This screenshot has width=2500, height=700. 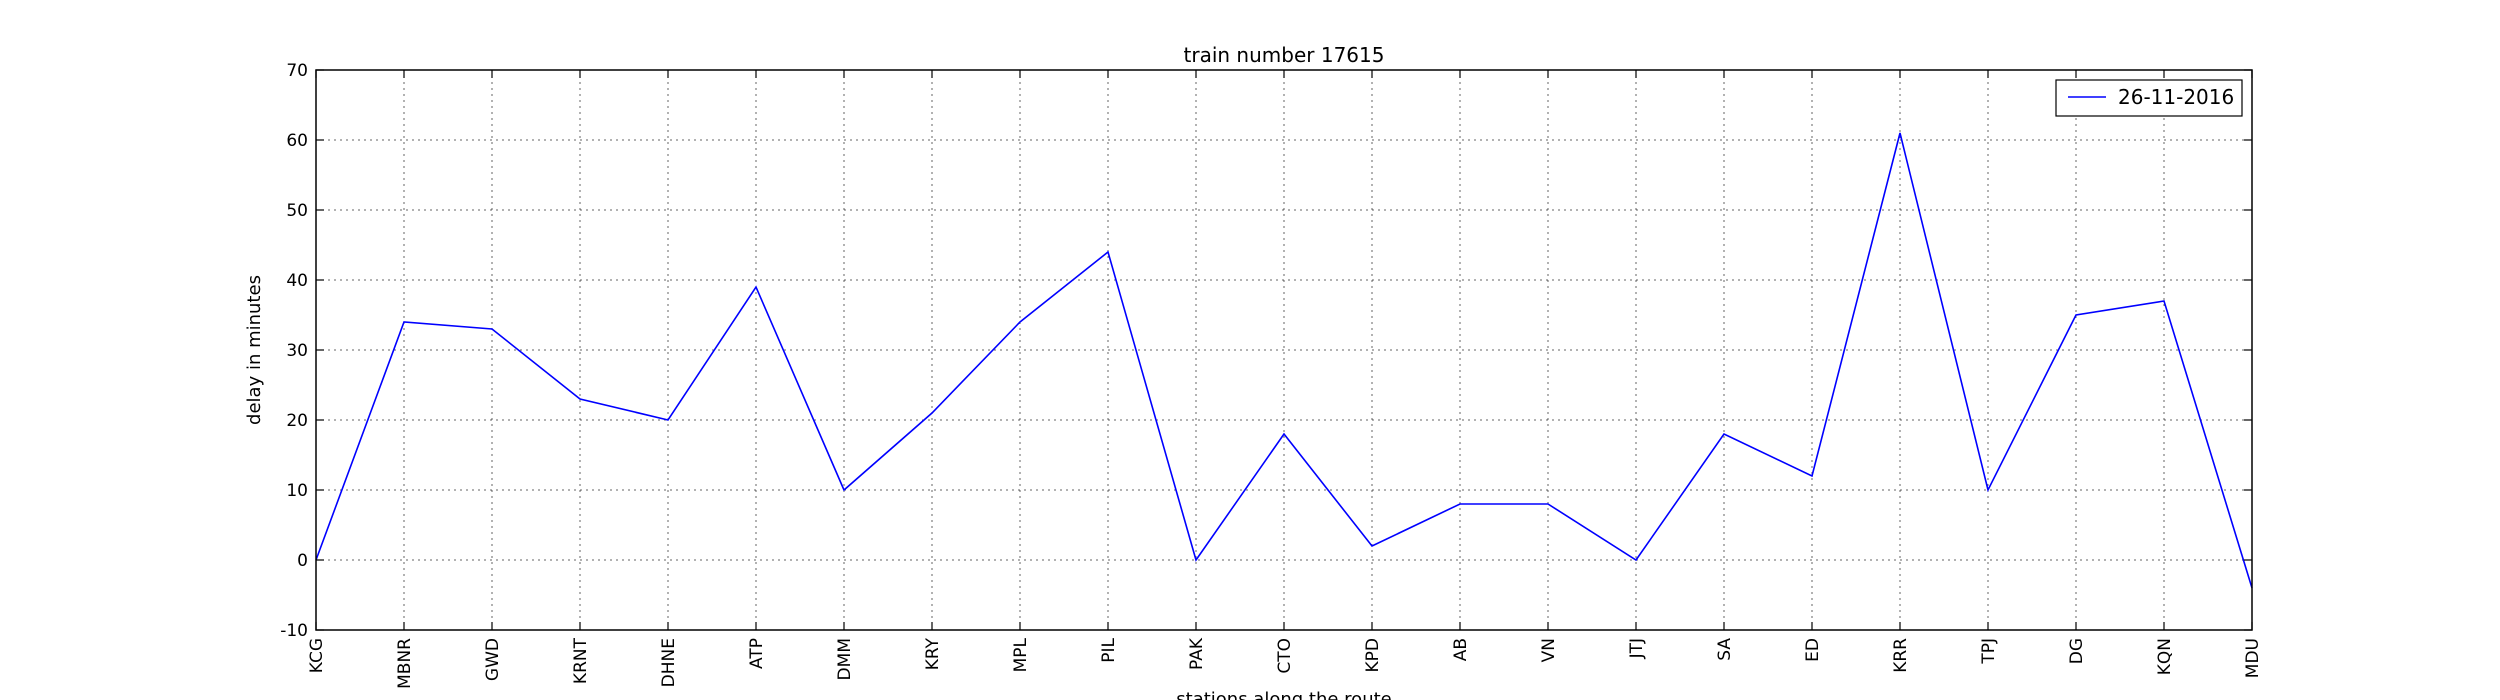 I want to click on y-tick-label: 10, so click(x=297, y=491).